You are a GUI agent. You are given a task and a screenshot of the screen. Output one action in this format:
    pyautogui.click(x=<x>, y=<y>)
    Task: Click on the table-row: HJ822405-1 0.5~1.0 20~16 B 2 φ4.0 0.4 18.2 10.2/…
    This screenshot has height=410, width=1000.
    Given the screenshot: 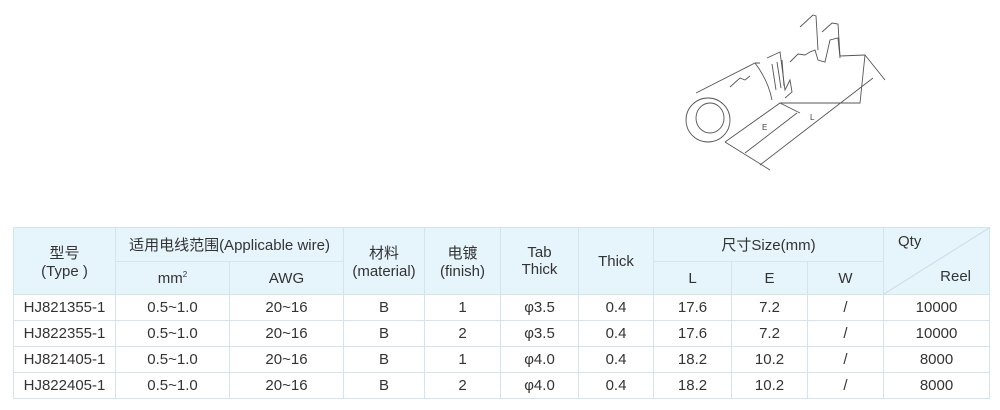 What is the action you would take?
    pyautogui.click(x=502, y=385)
    